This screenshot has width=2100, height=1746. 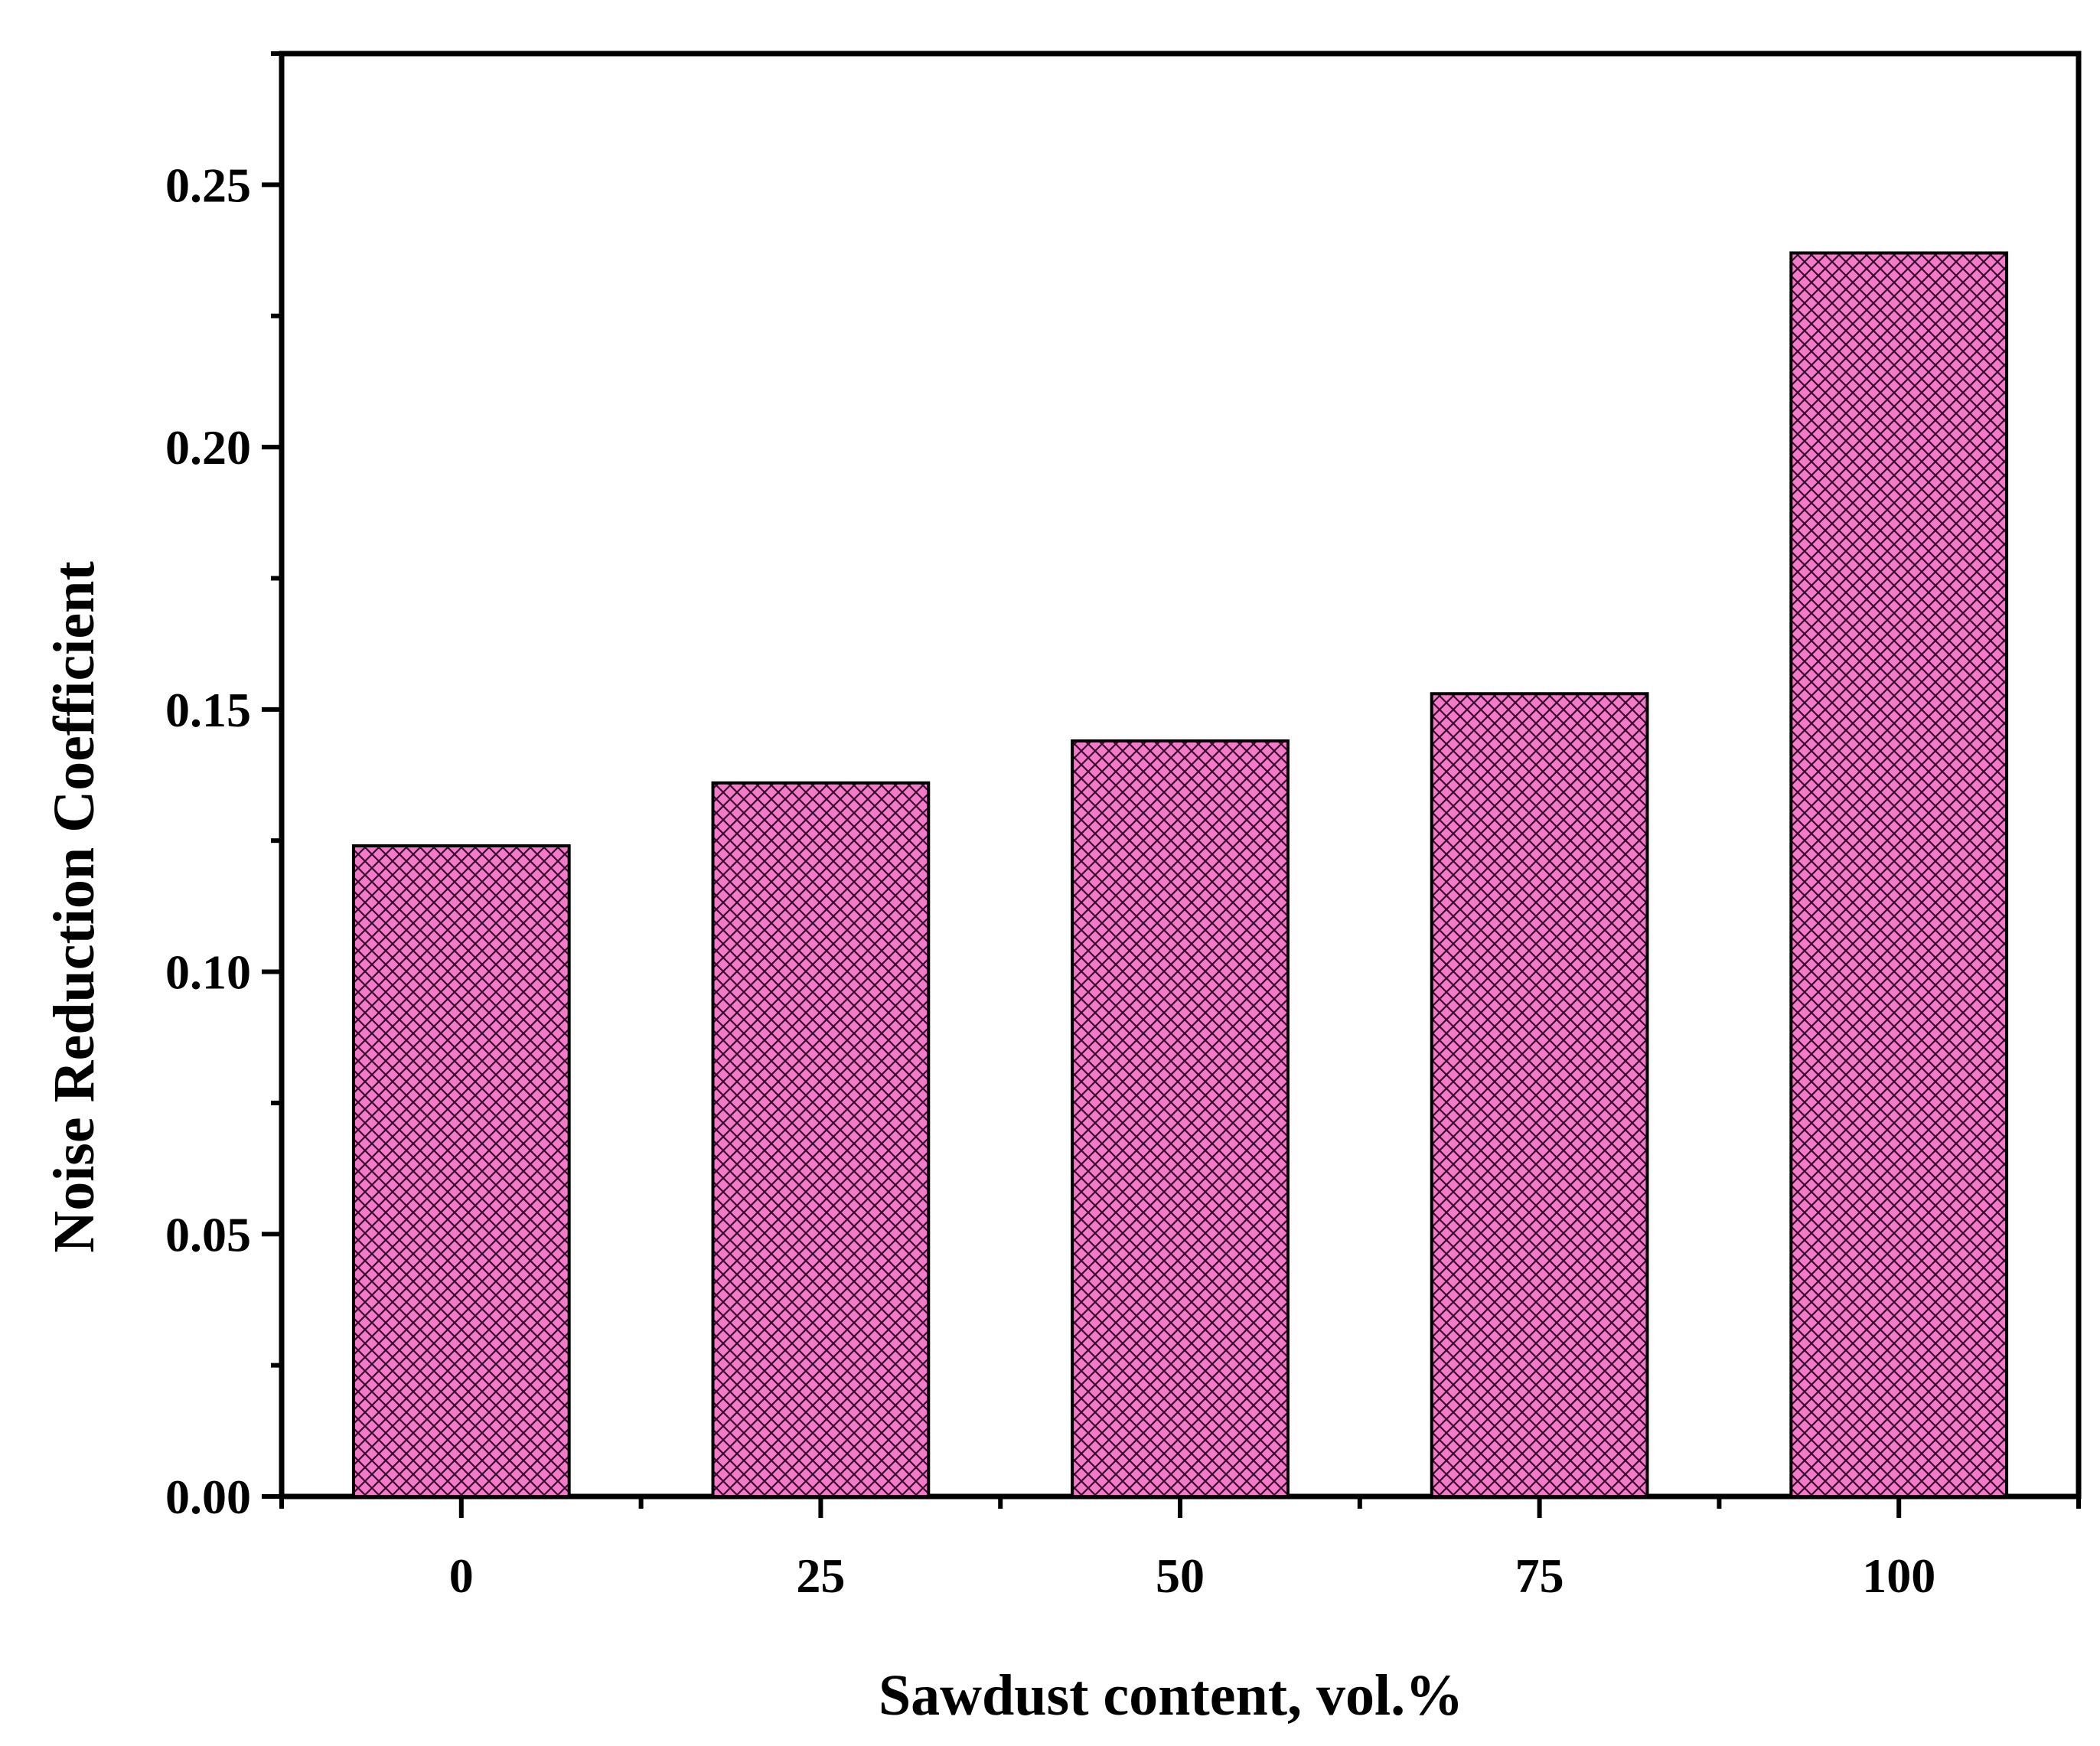 What do you see at coordinates (208, 1234) in the screenshot?
I see `y-tick-label: 0.05` at bounding box center [208, 1234].